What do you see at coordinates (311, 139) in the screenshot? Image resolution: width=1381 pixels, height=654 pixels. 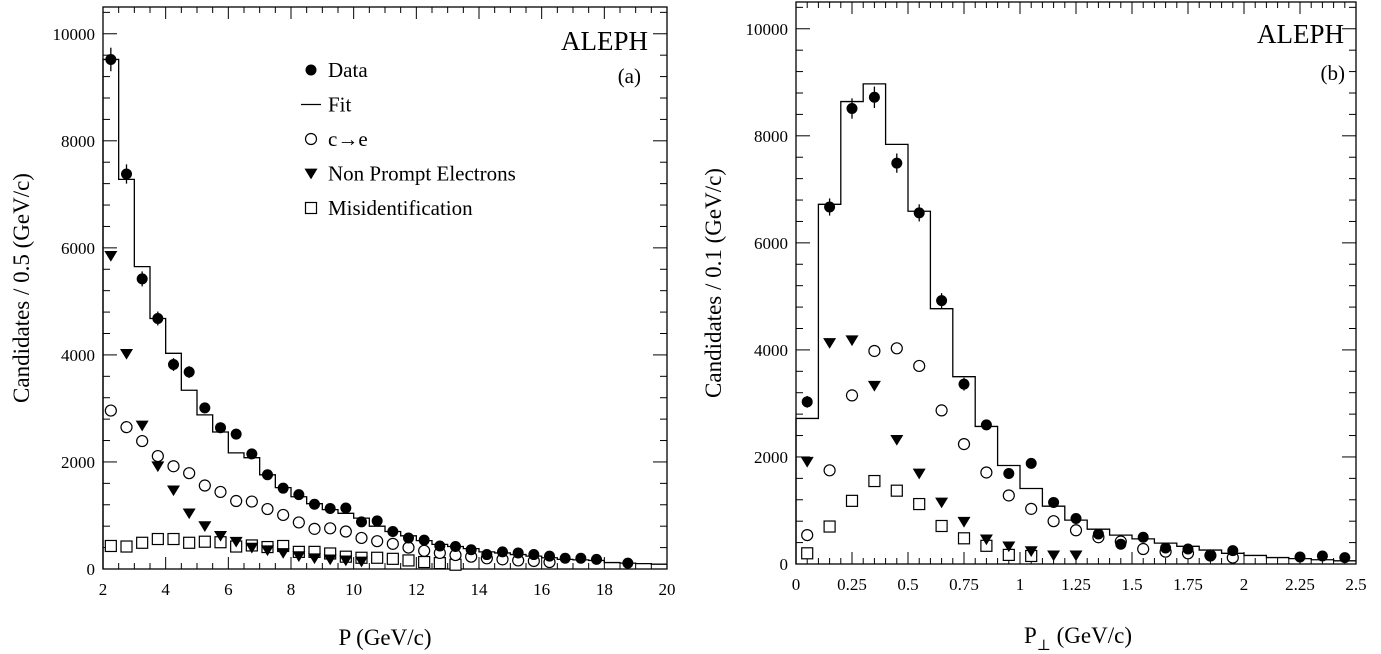 I see `legend-swatch-c-to-e` at bounding box center [311, 139].